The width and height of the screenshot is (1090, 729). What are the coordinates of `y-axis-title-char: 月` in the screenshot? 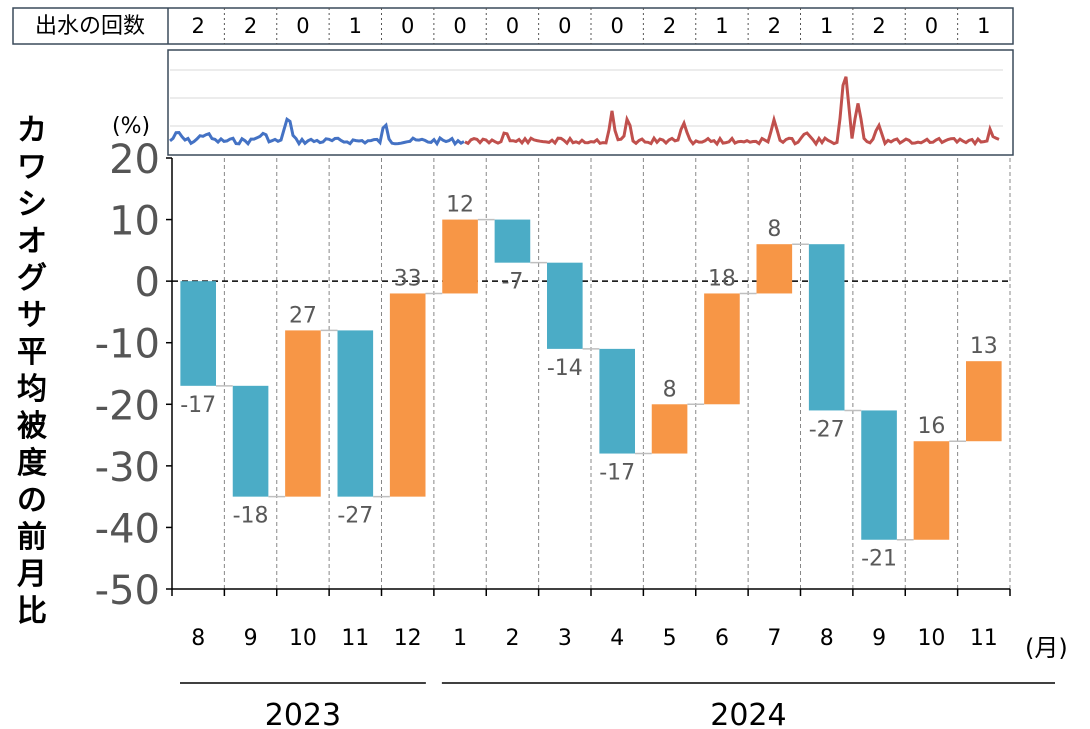 It's located at (32, 574).